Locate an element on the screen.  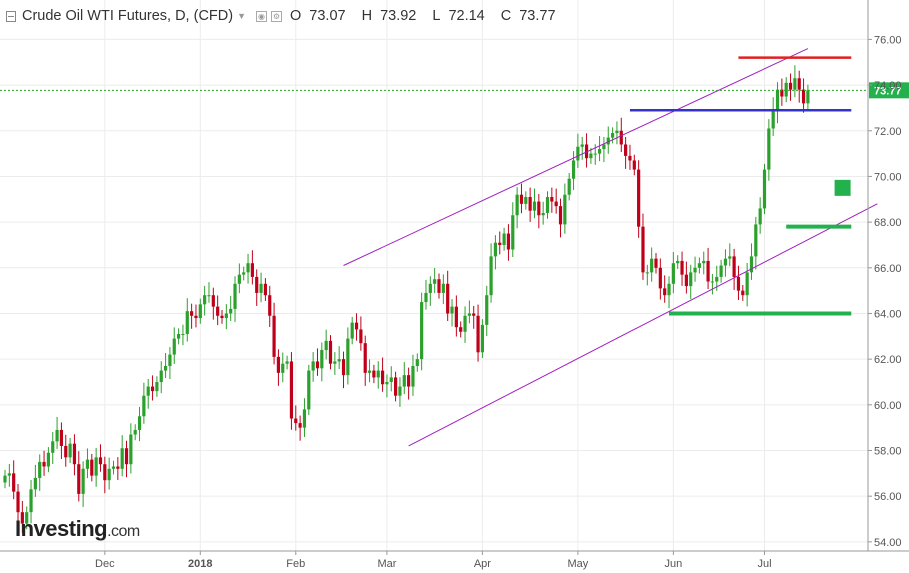
x-tick-label: Feb is located at coordinates (295, 564).